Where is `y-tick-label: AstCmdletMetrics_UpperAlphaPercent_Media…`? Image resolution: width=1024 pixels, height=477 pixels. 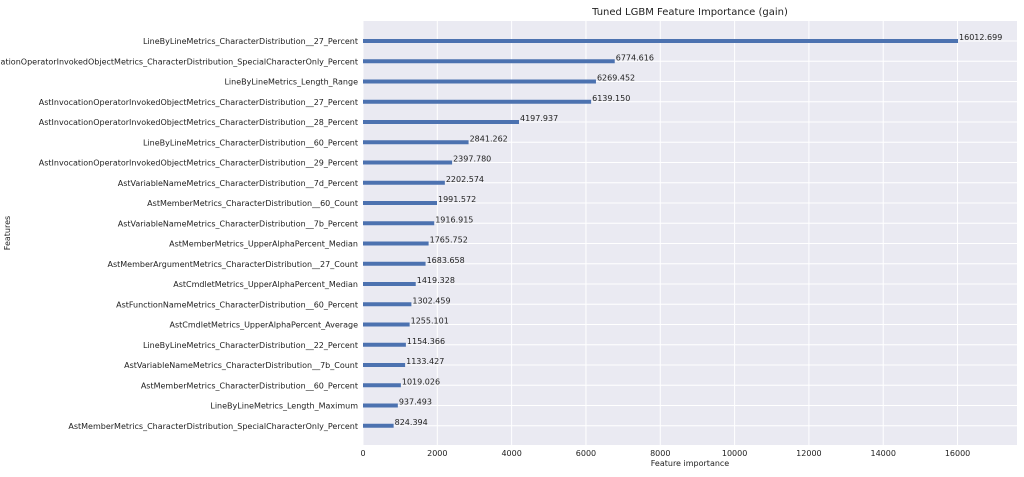 y-tick-label: AstCmdletMetrics_UpperAlphaPercent_Media… is located at coordinates (265, 284).